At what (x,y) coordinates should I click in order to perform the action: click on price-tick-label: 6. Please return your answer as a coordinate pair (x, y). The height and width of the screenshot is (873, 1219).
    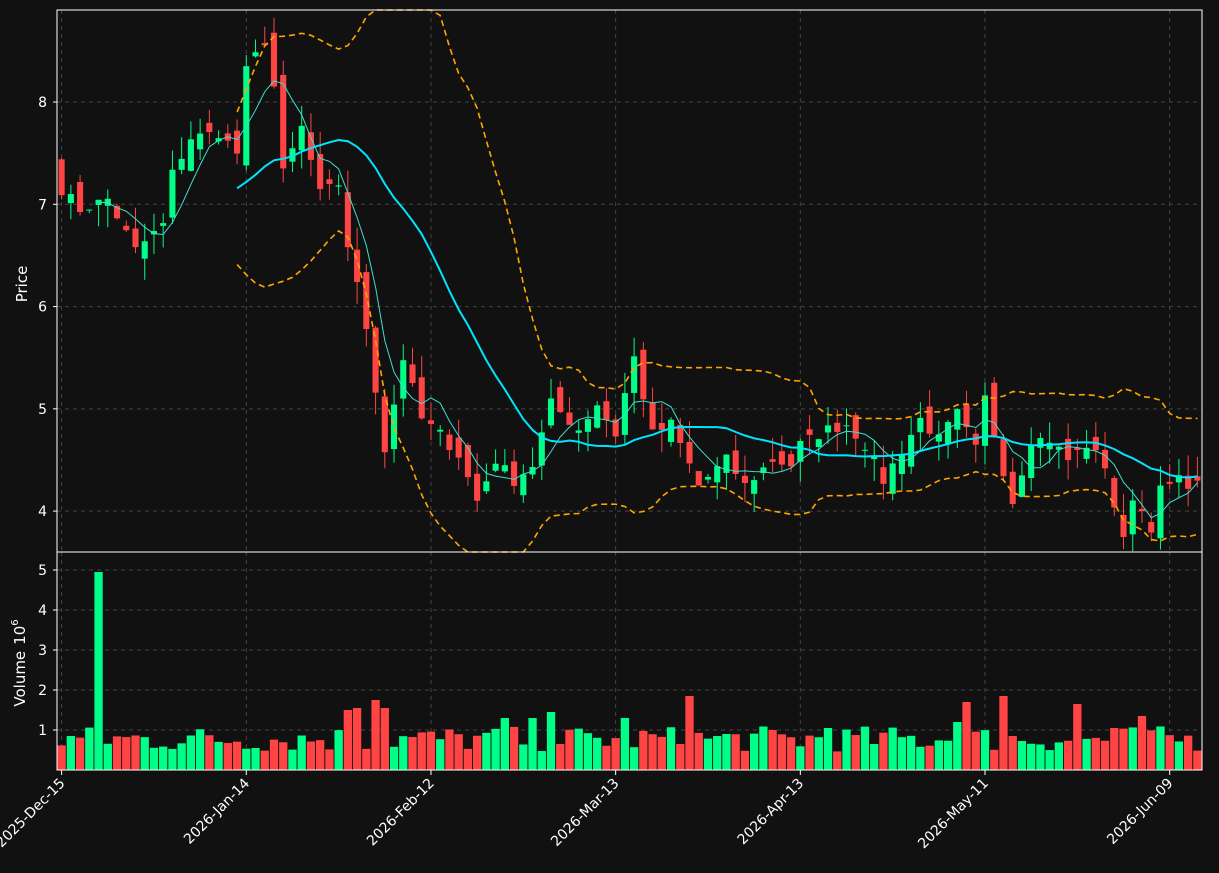
    Looking at the image, I should click on (42, 308).